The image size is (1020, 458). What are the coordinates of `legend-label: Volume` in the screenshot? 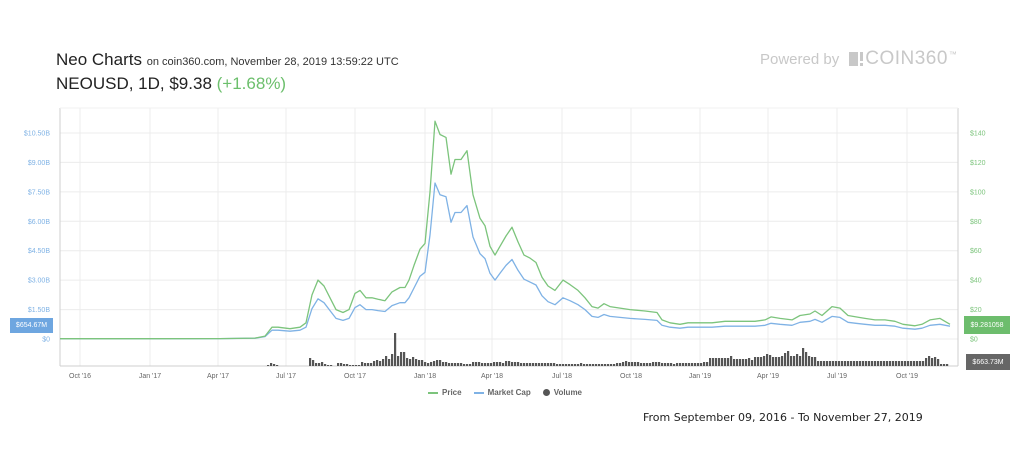 It's located at (568, 392).